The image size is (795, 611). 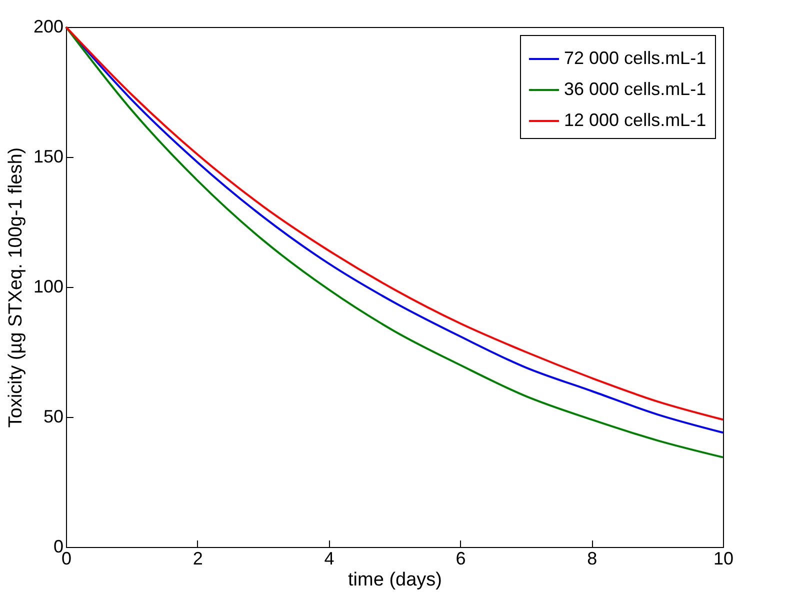 I want to click on y-tick-label: 100, so click(x=48, y=286).